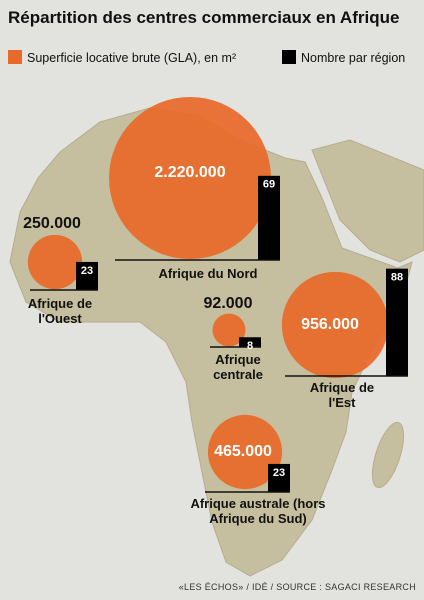  What do you see at coordinates (250, 346) in the screenshot?
I see `count-label: 8` at bounding box center [250, 346].